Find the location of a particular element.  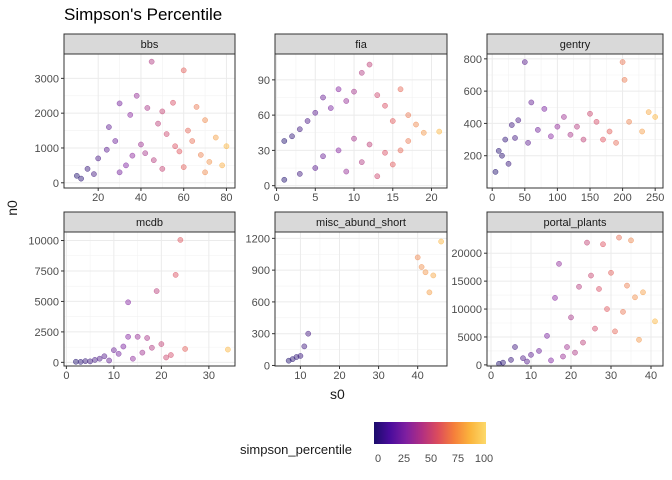

legend-tick-label: 50 is located at coordinates (431, 459).